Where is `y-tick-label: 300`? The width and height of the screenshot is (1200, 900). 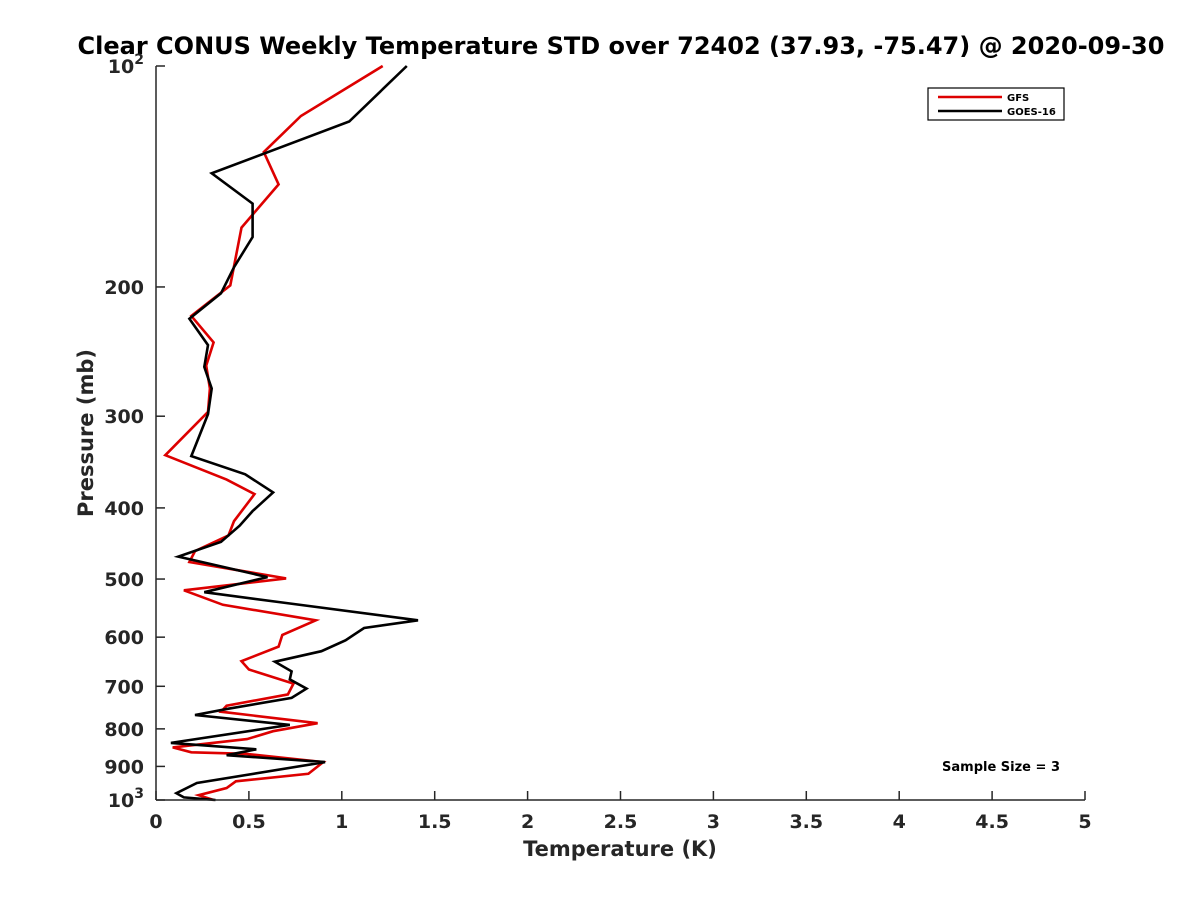 y-tick-label: 300 is located at coordinates (124, 417).